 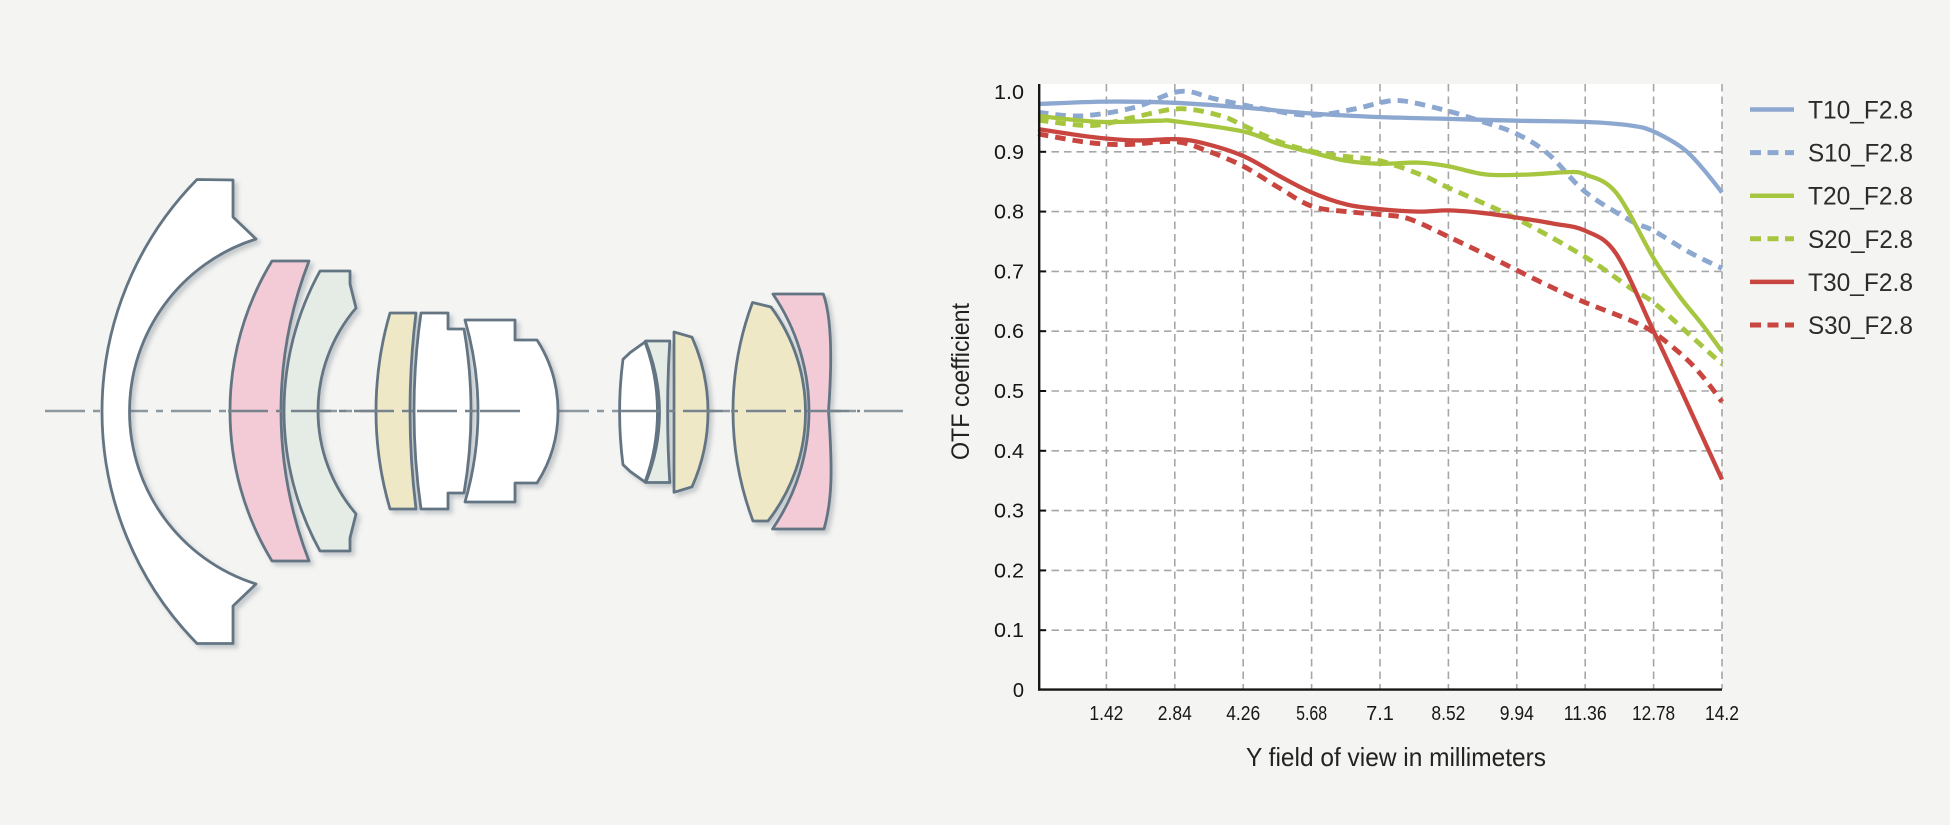 What do you see at coordinates (1311, 714) in the screenshot?
I see `svg-text: 5.68` at bounding box center [1311, 714].